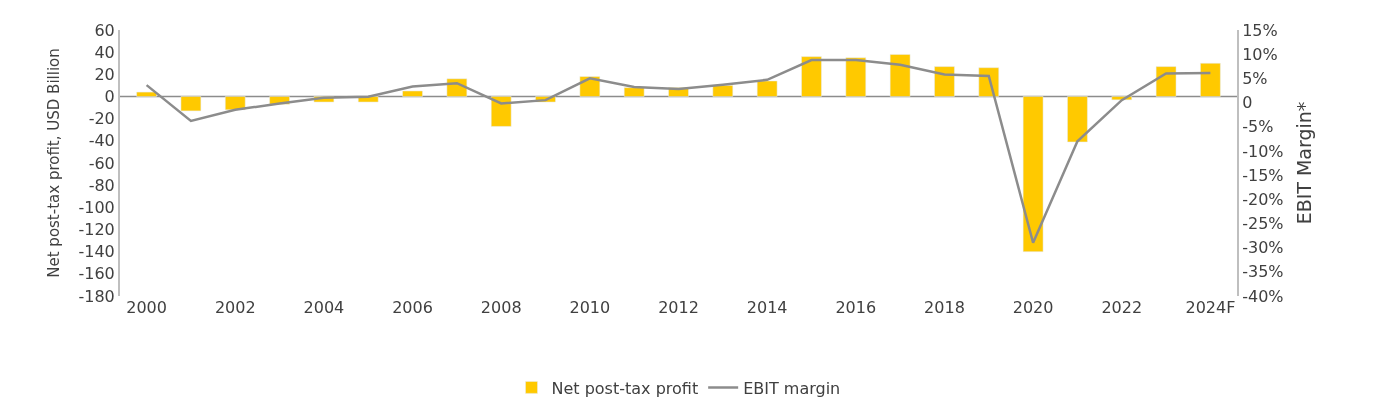 This screenshot has width=1377, height=416. Describe the element at coordinates (1255, 78) in the screenshot. I see `y2-tick-label: 5%` at that location.